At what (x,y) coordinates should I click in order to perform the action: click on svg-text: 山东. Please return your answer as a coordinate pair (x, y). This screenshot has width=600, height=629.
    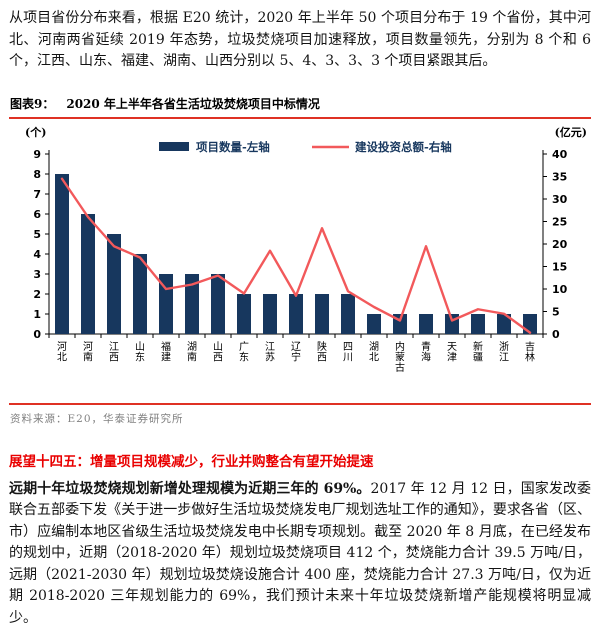
    Looking at the image, I should click on (140, 352).